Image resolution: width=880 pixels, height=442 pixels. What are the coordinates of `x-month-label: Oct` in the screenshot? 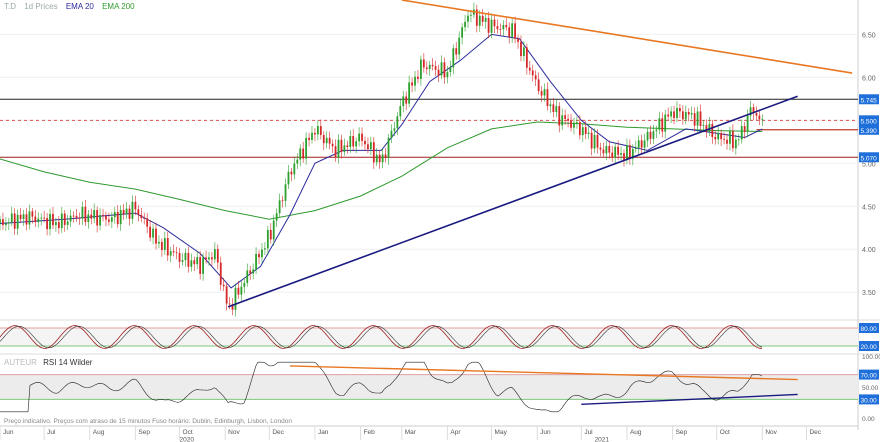 It's located at (725, 432).